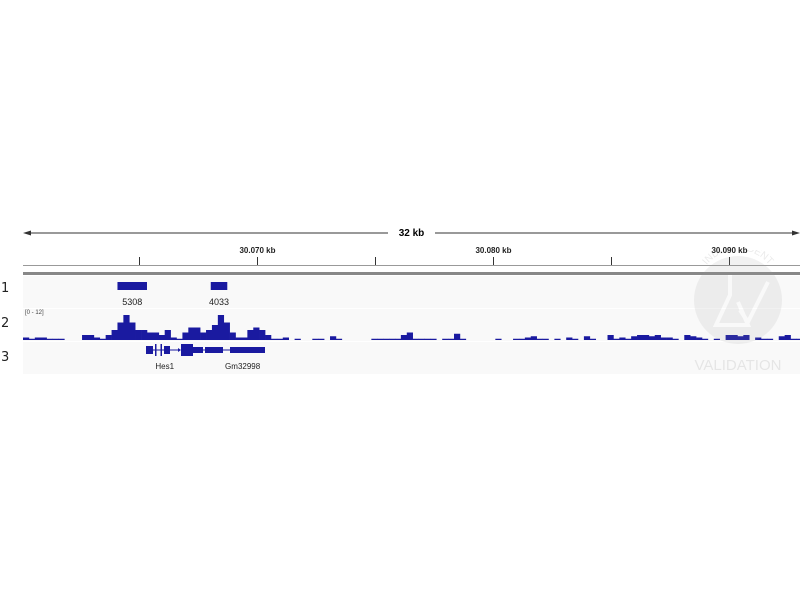 This screenshot has width=800, height=600. What do you see at coordinates (411, 327) in the screenshot?
I see `coverage-histogram` at bounding box center [411, 327].